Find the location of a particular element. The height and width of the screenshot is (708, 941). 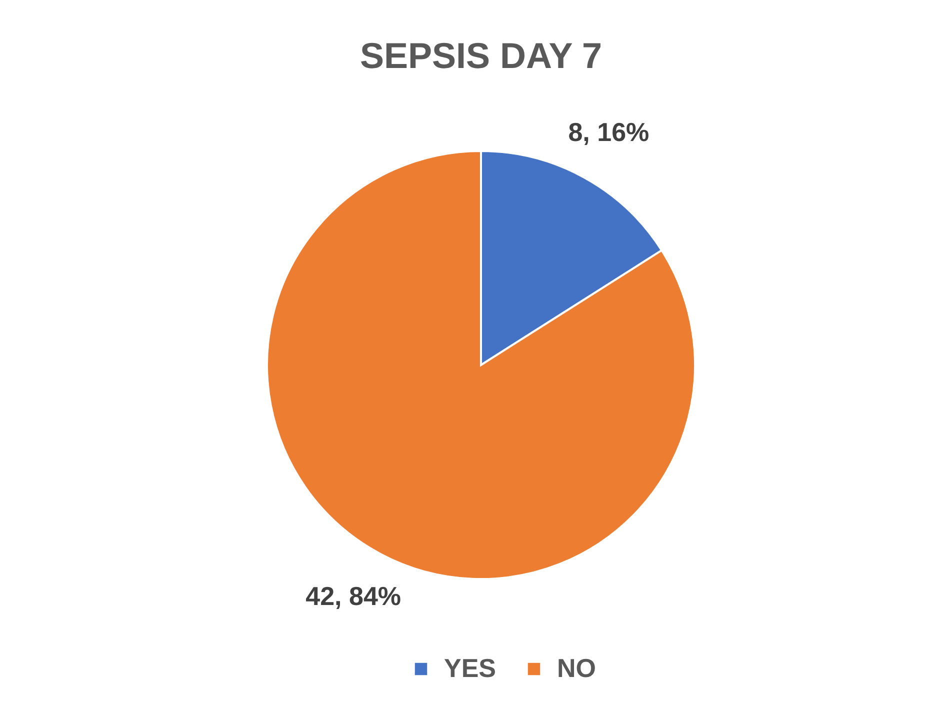

legend-label: NO is located at coordinates (576, 668).